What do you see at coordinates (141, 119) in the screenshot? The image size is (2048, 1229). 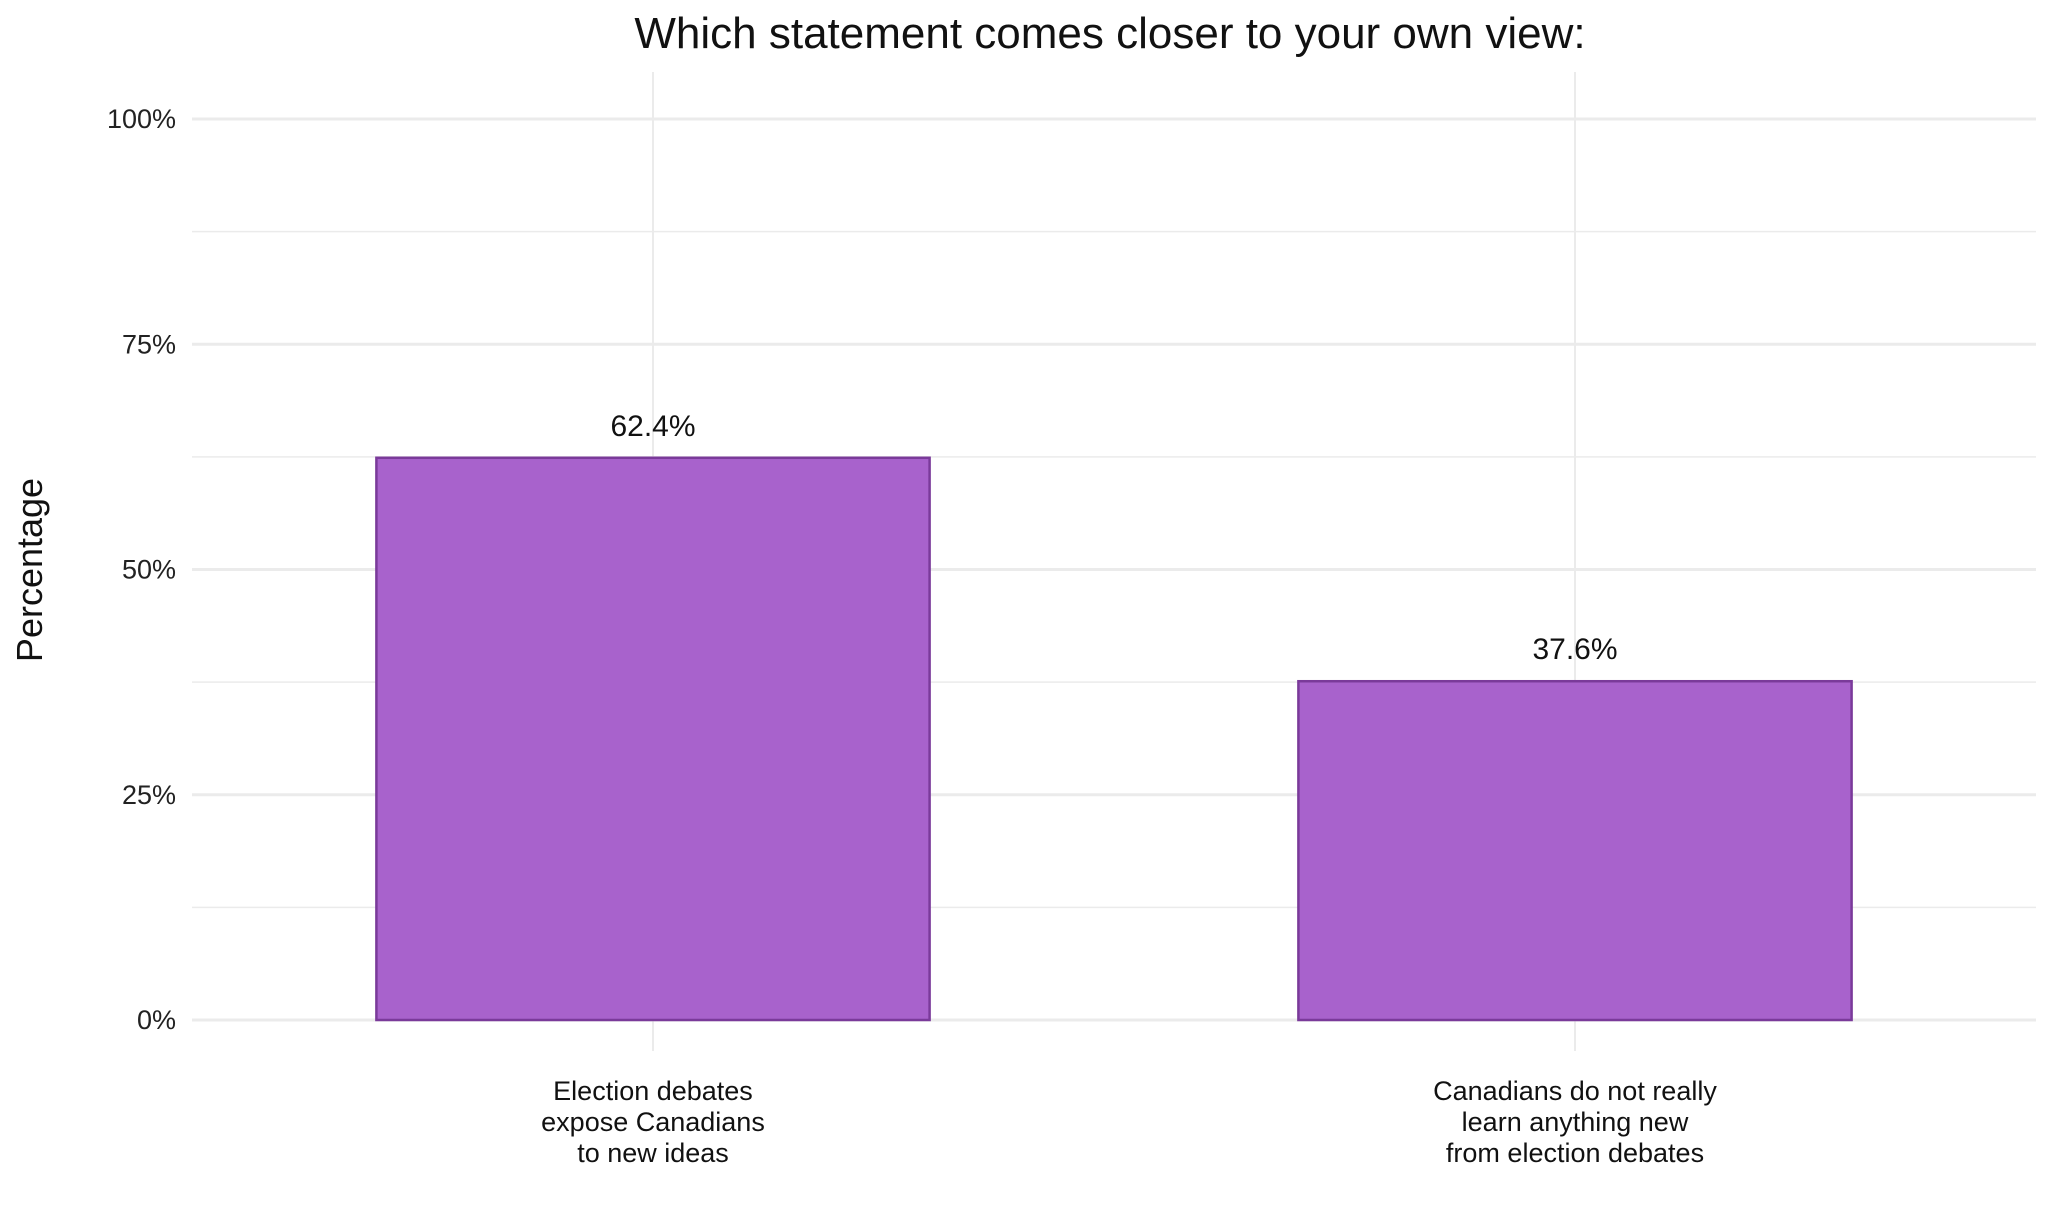 I see `y-tick-label: 100%` at bounding box center [141, 119].